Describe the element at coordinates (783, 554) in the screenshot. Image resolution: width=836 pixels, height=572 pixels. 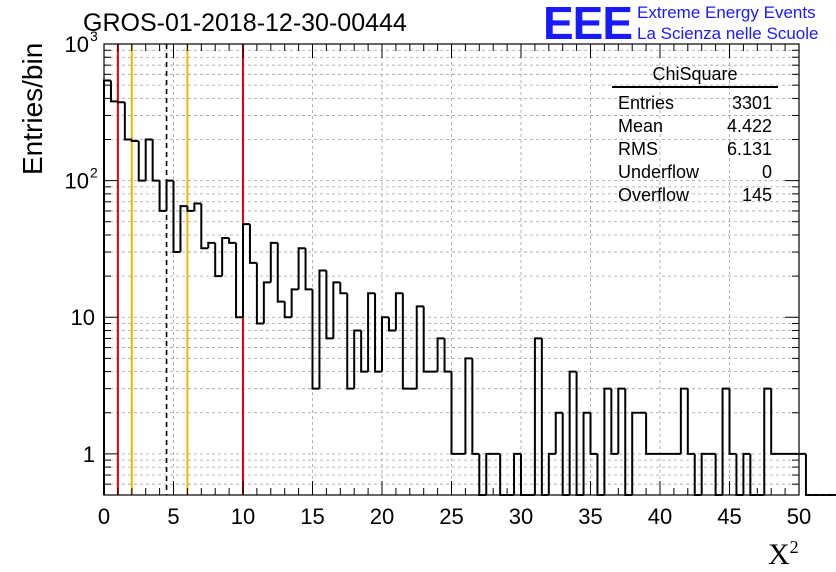
I see `x-axis-label: X2` at that location.